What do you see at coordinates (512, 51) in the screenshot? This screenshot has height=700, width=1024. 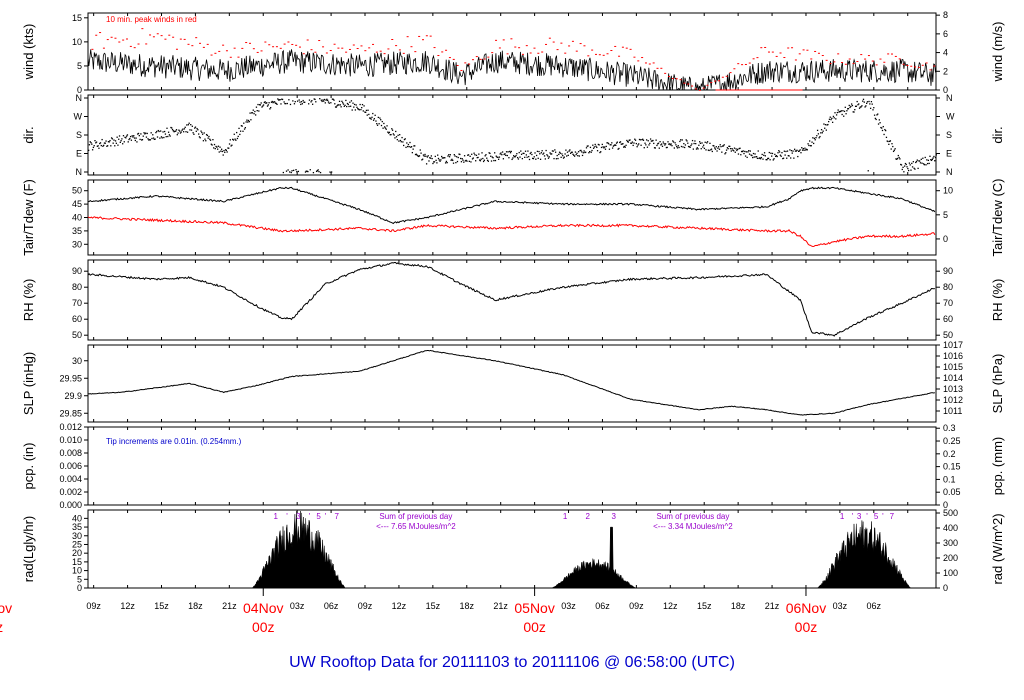 I see `panel-frame` at bounding box center [512, 51].